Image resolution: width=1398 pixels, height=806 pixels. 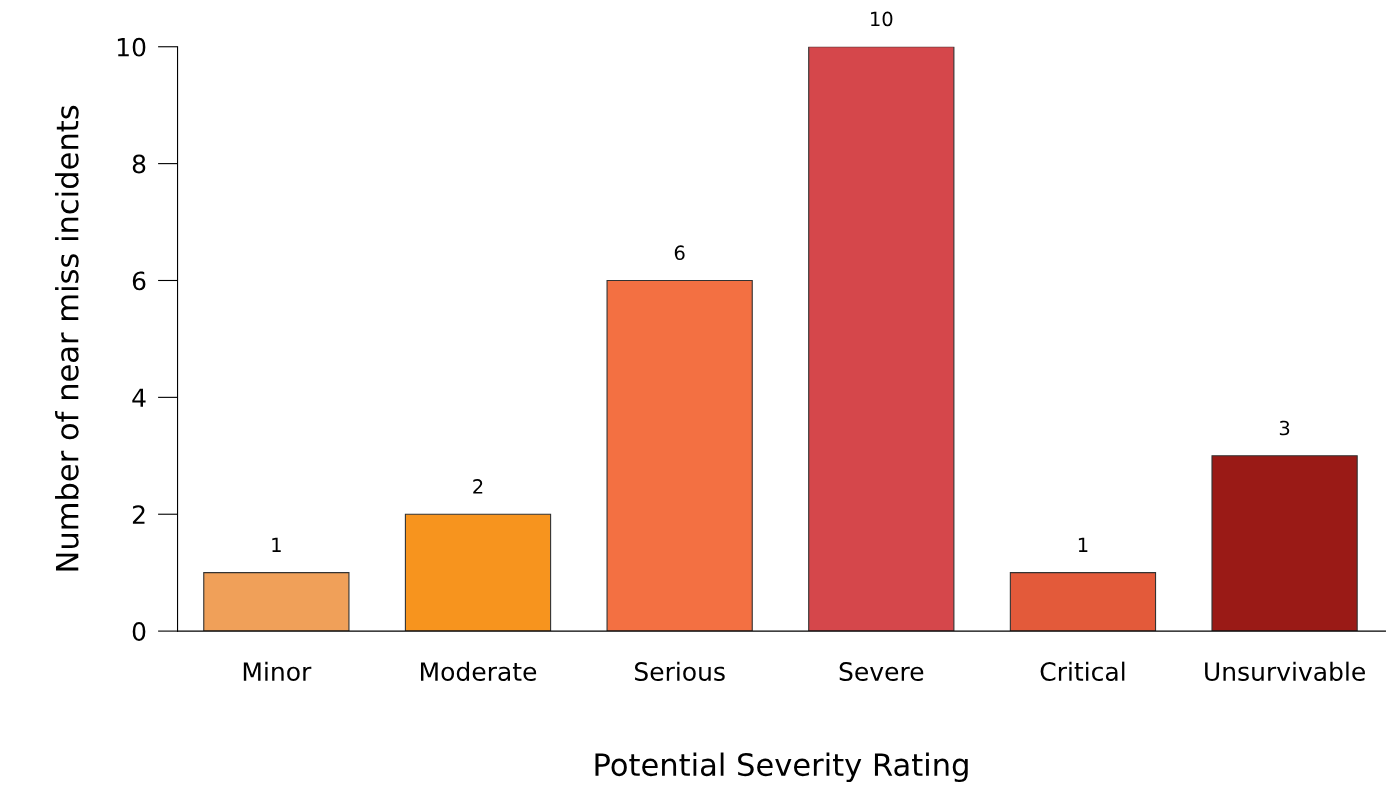 What do you see at coordinates (138, 514) in the screenshot?
I see `y-tick-label: 2` at bounding box center [138, 514].